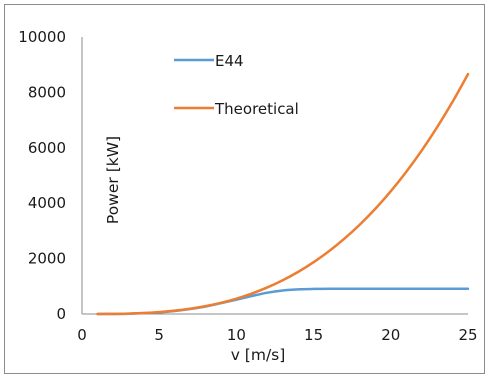 This screenshot has width=489, height=378. What do you see at coordinates (283, 301) in the screenshot?
I see `series-line-e44` at bounding box center [283, 301].